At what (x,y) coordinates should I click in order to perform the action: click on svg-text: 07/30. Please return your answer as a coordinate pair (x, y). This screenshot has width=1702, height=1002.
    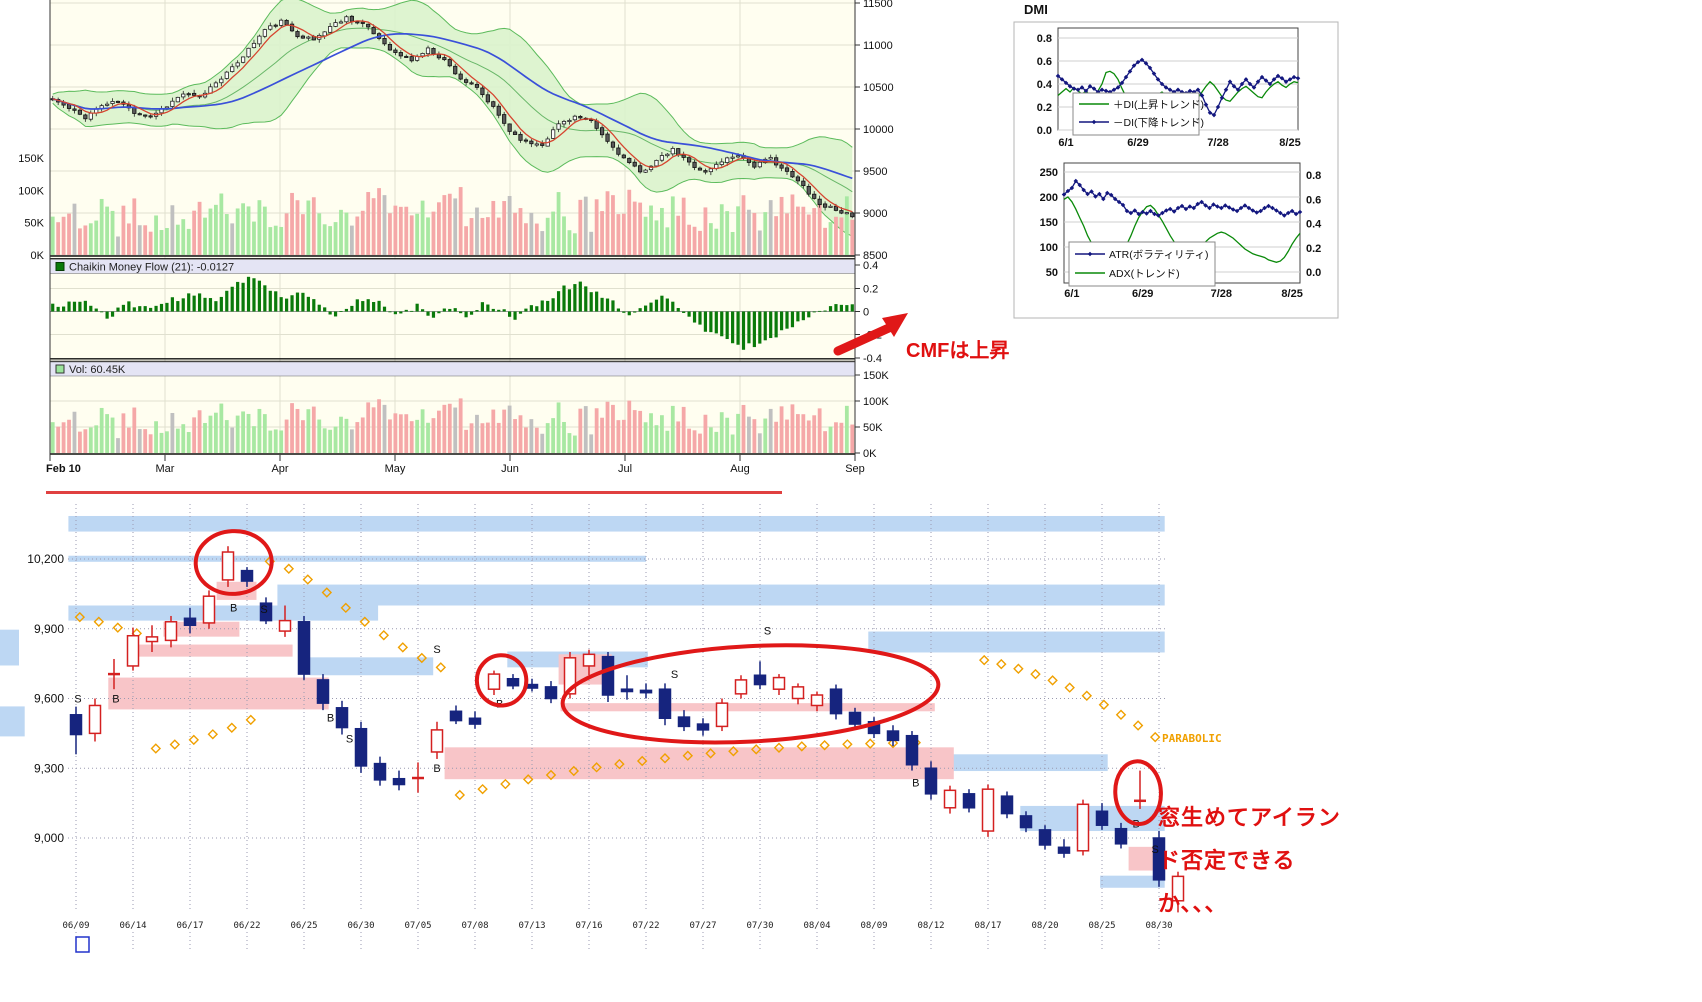
    Looking at the image, I should click on (759, 926).